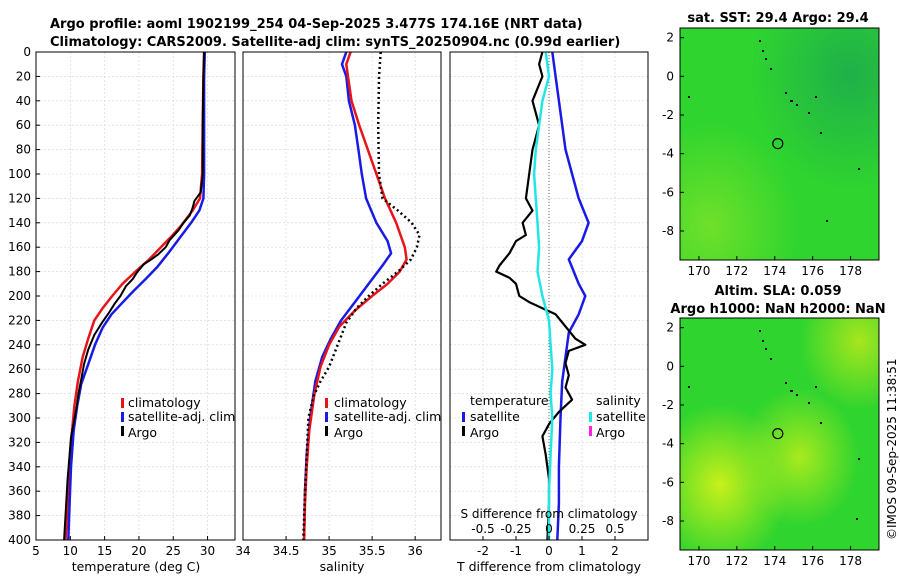 This screenshot has width=900, height=580. I want to click on sst-map-x-ticks: 170 172 174 176 178, so click(774, 267).